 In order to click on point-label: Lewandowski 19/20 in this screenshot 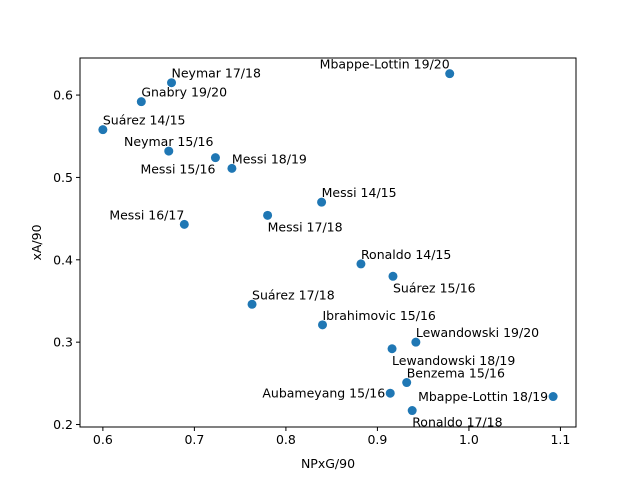, I will do `click(477, 332)`.